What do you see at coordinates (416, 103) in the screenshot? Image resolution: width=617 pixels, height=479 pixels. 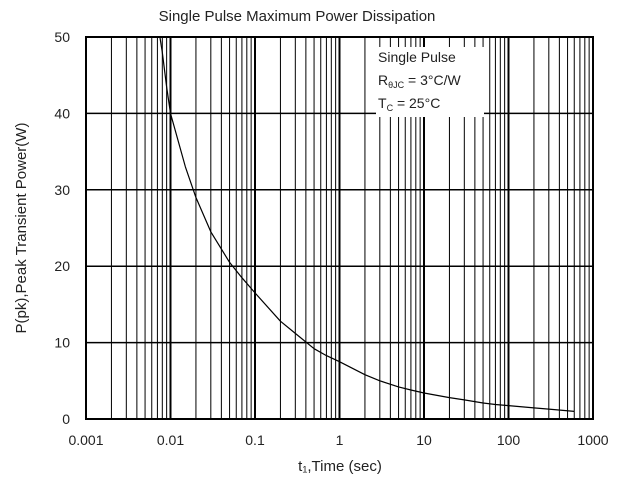 I see `annotation-line-3-rest: = 25°C` at bounding box center [416, 103].